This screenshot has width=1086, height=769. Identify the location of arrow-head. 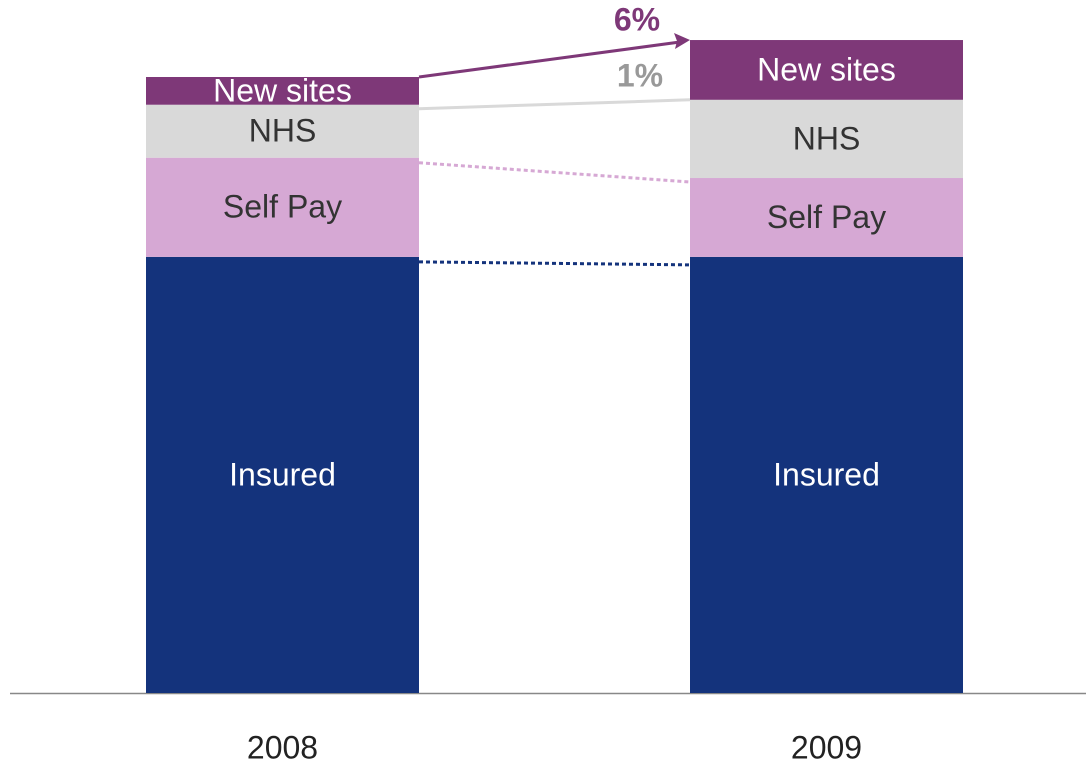
(682, 41).